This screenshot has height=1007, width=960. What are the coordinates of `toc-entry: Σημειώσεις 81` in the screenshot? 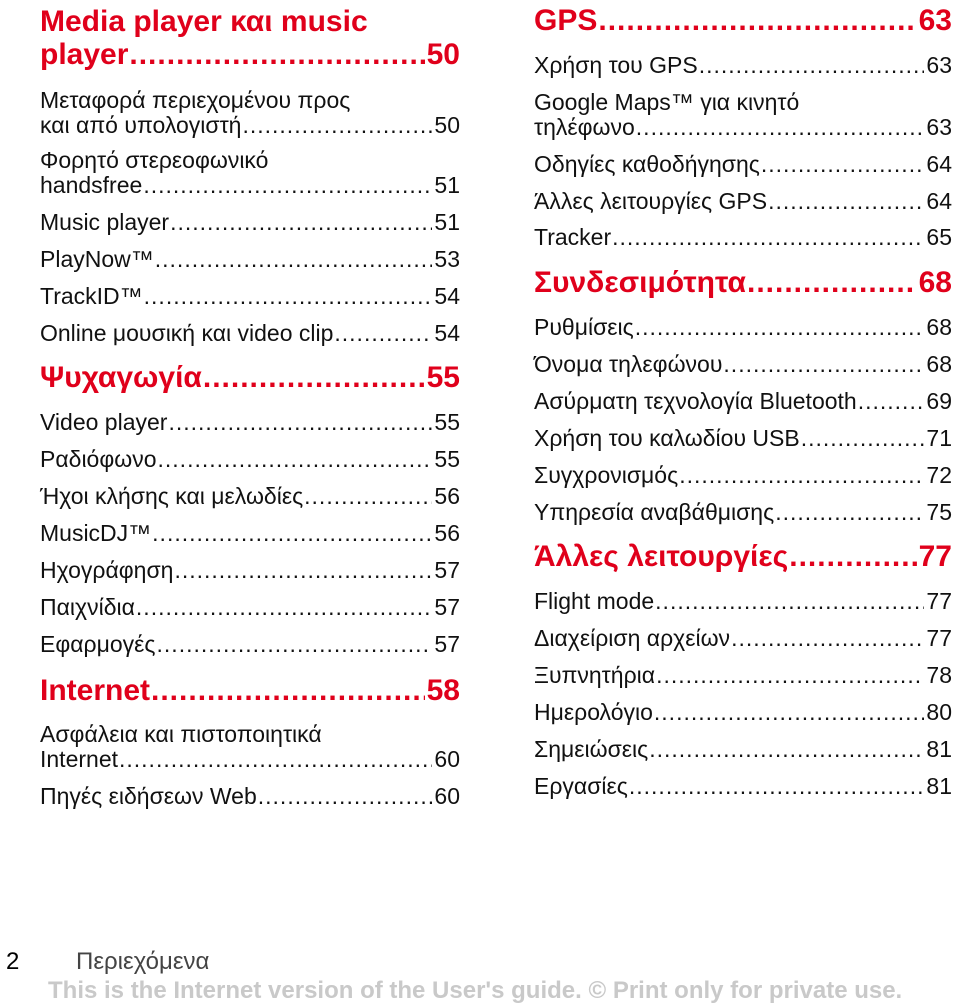 It's located at (743, 749).